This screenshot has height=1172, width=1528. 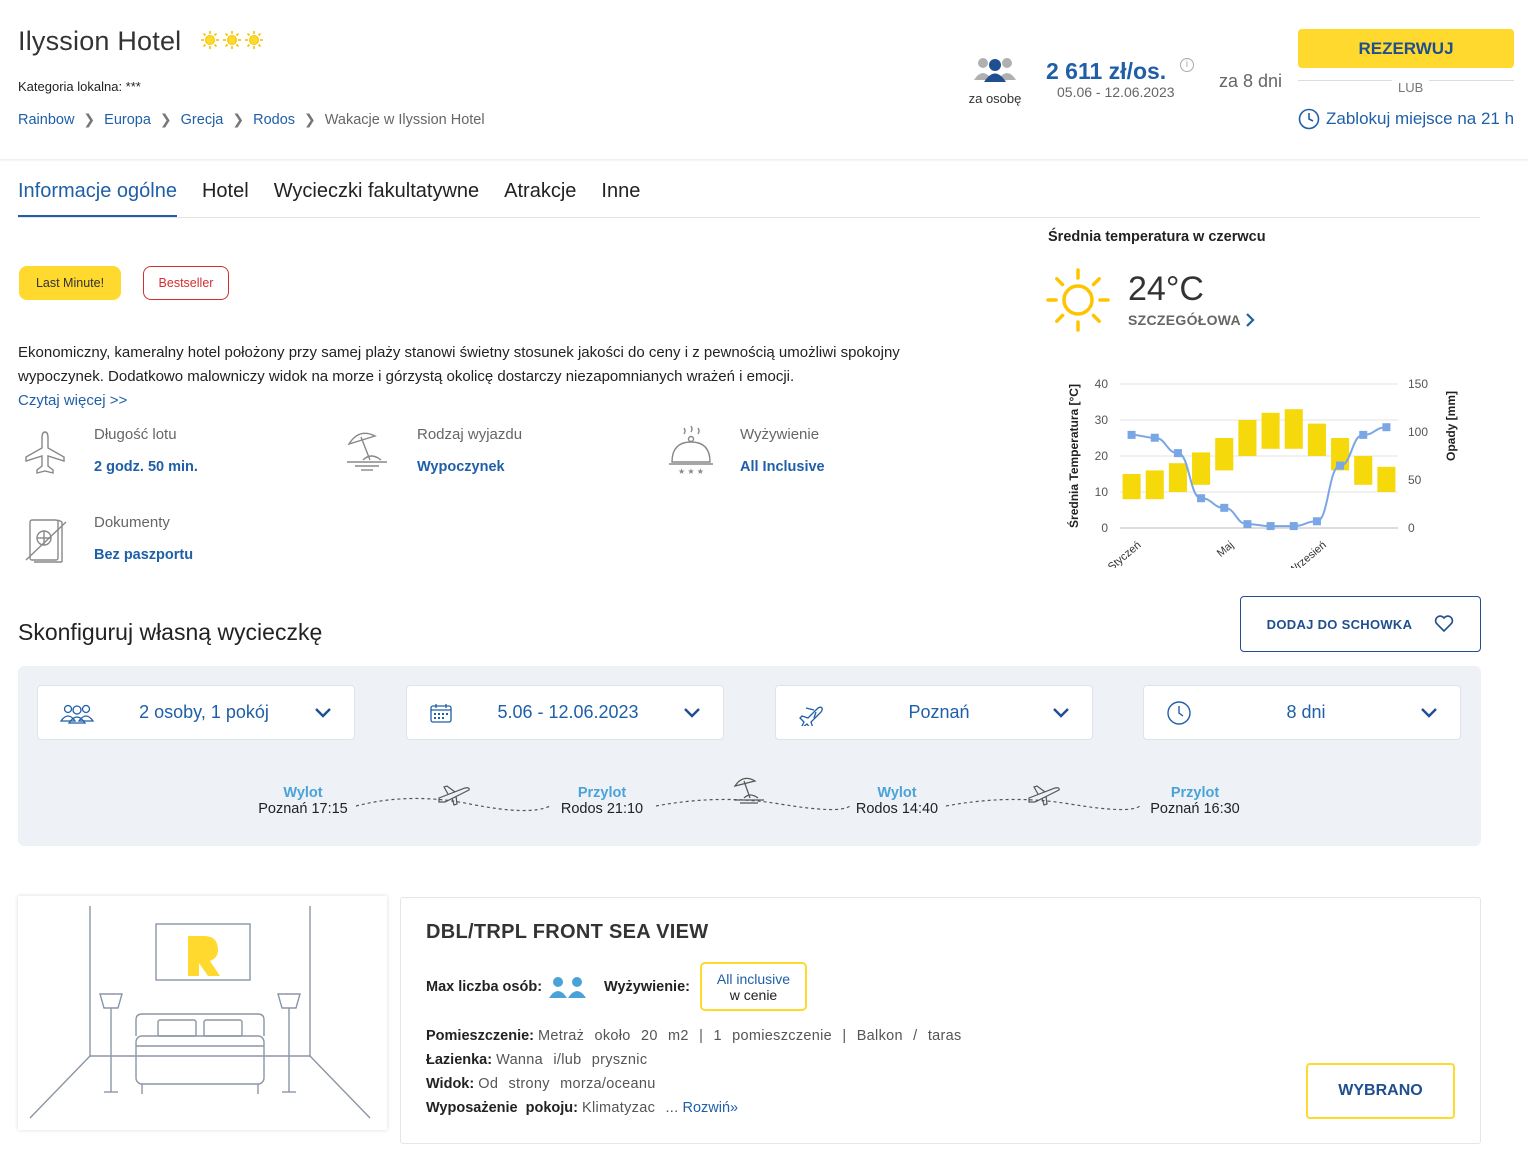 What do you see at coordinates (461, 467) in the screenshot?
I see `feature-value: Wypoczynek` at bounding box center [461, 467].